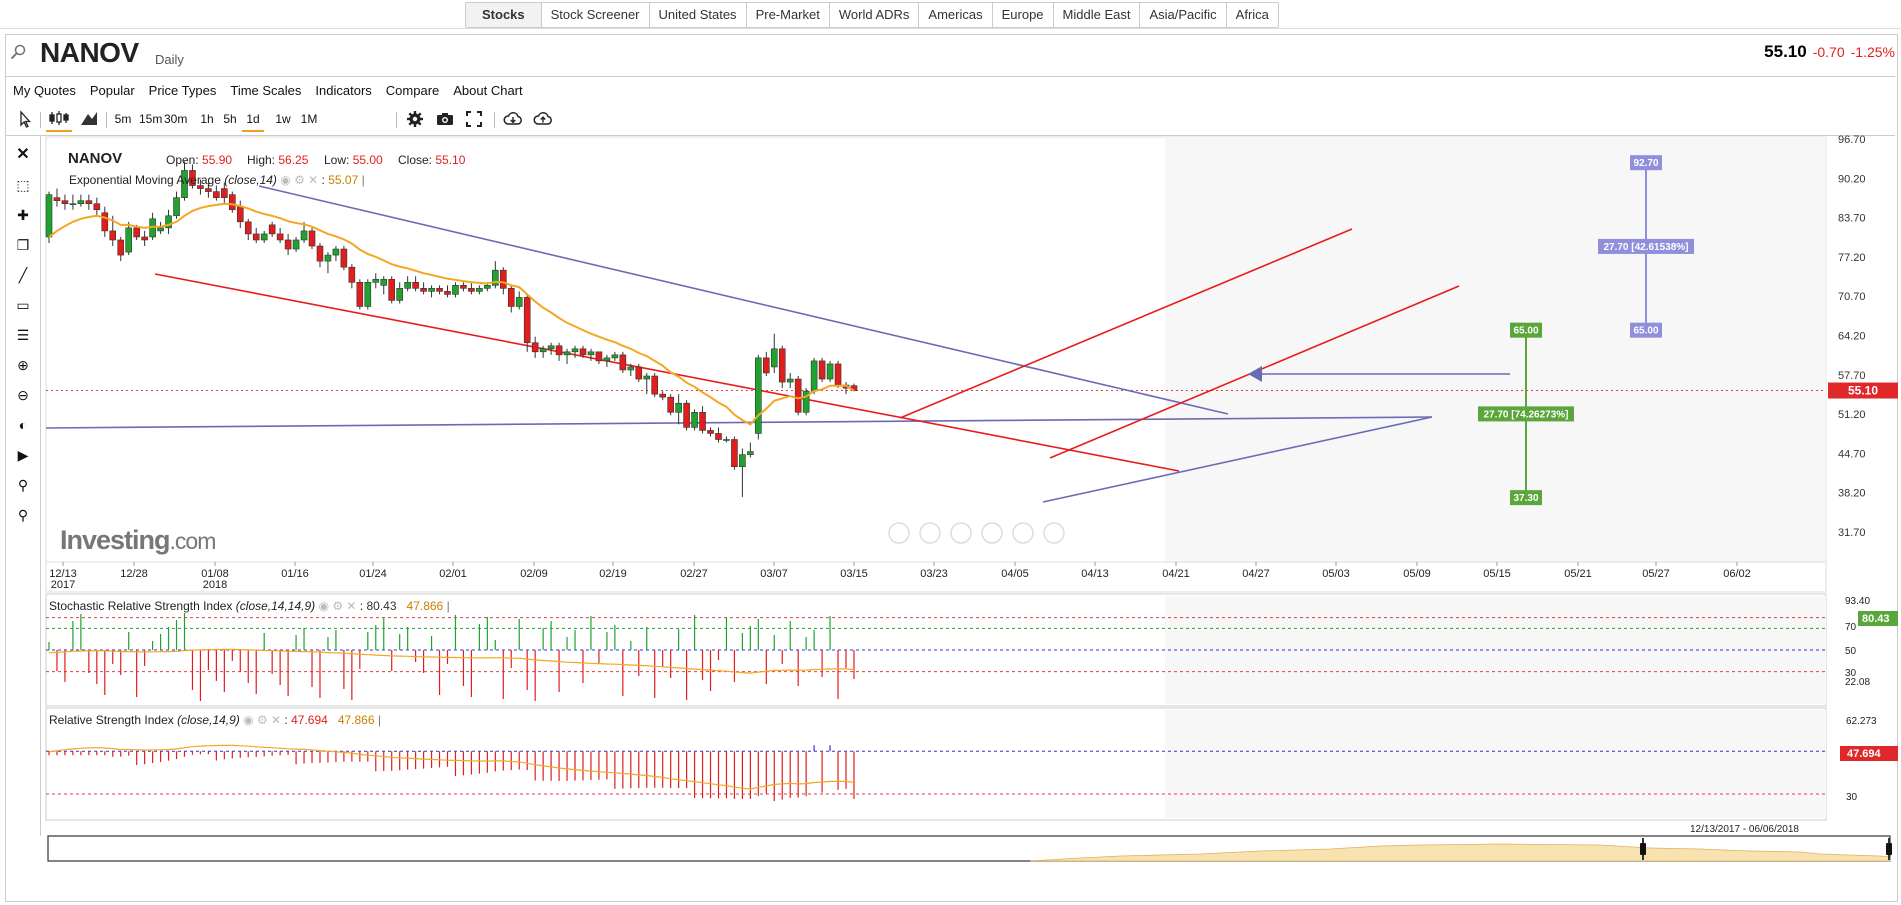  Describe the element at coordinates (596, 15) in the screenshot. I see `nav-tab-stock-screener: Stock Screener` at that location.